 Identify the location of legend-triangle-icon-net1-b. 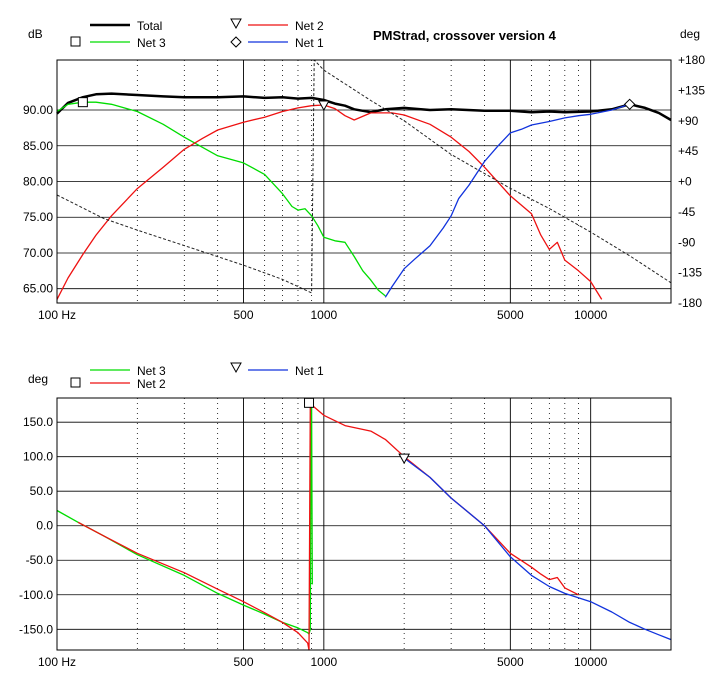
(236, 368).